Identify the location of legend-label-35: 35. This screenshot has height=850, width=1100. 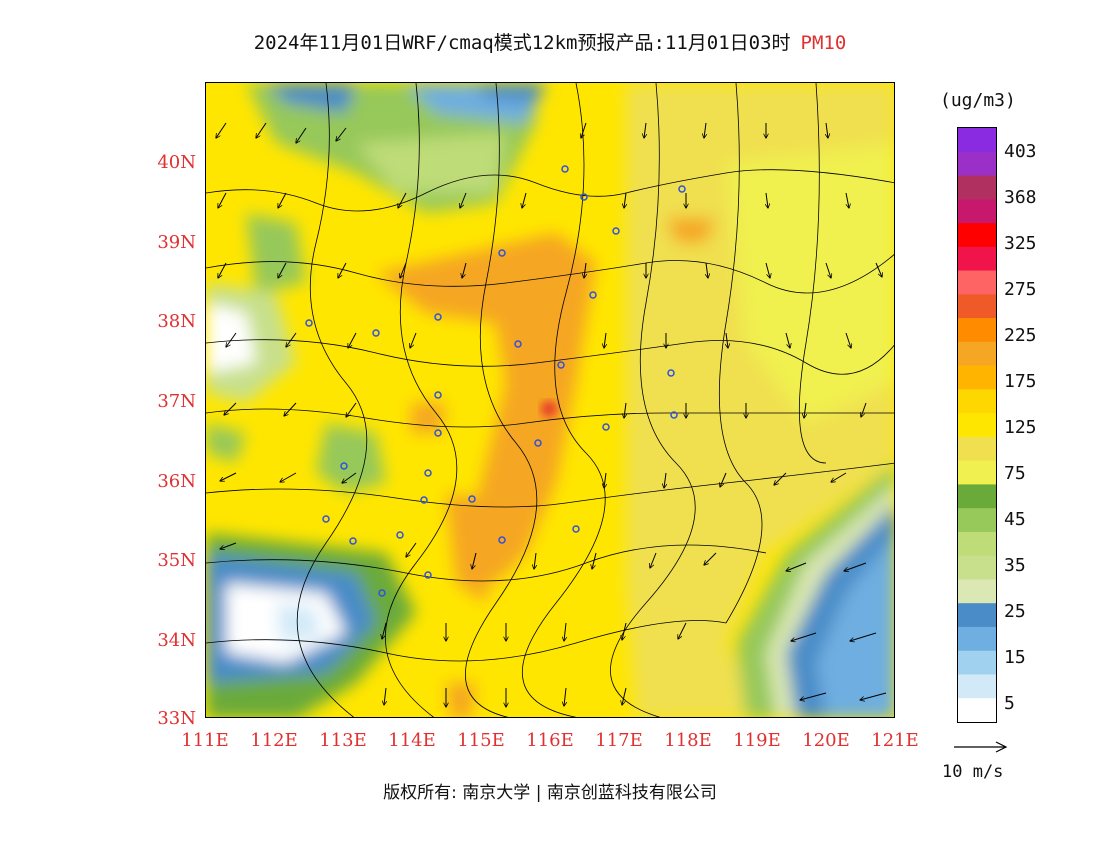
(1015, 565).